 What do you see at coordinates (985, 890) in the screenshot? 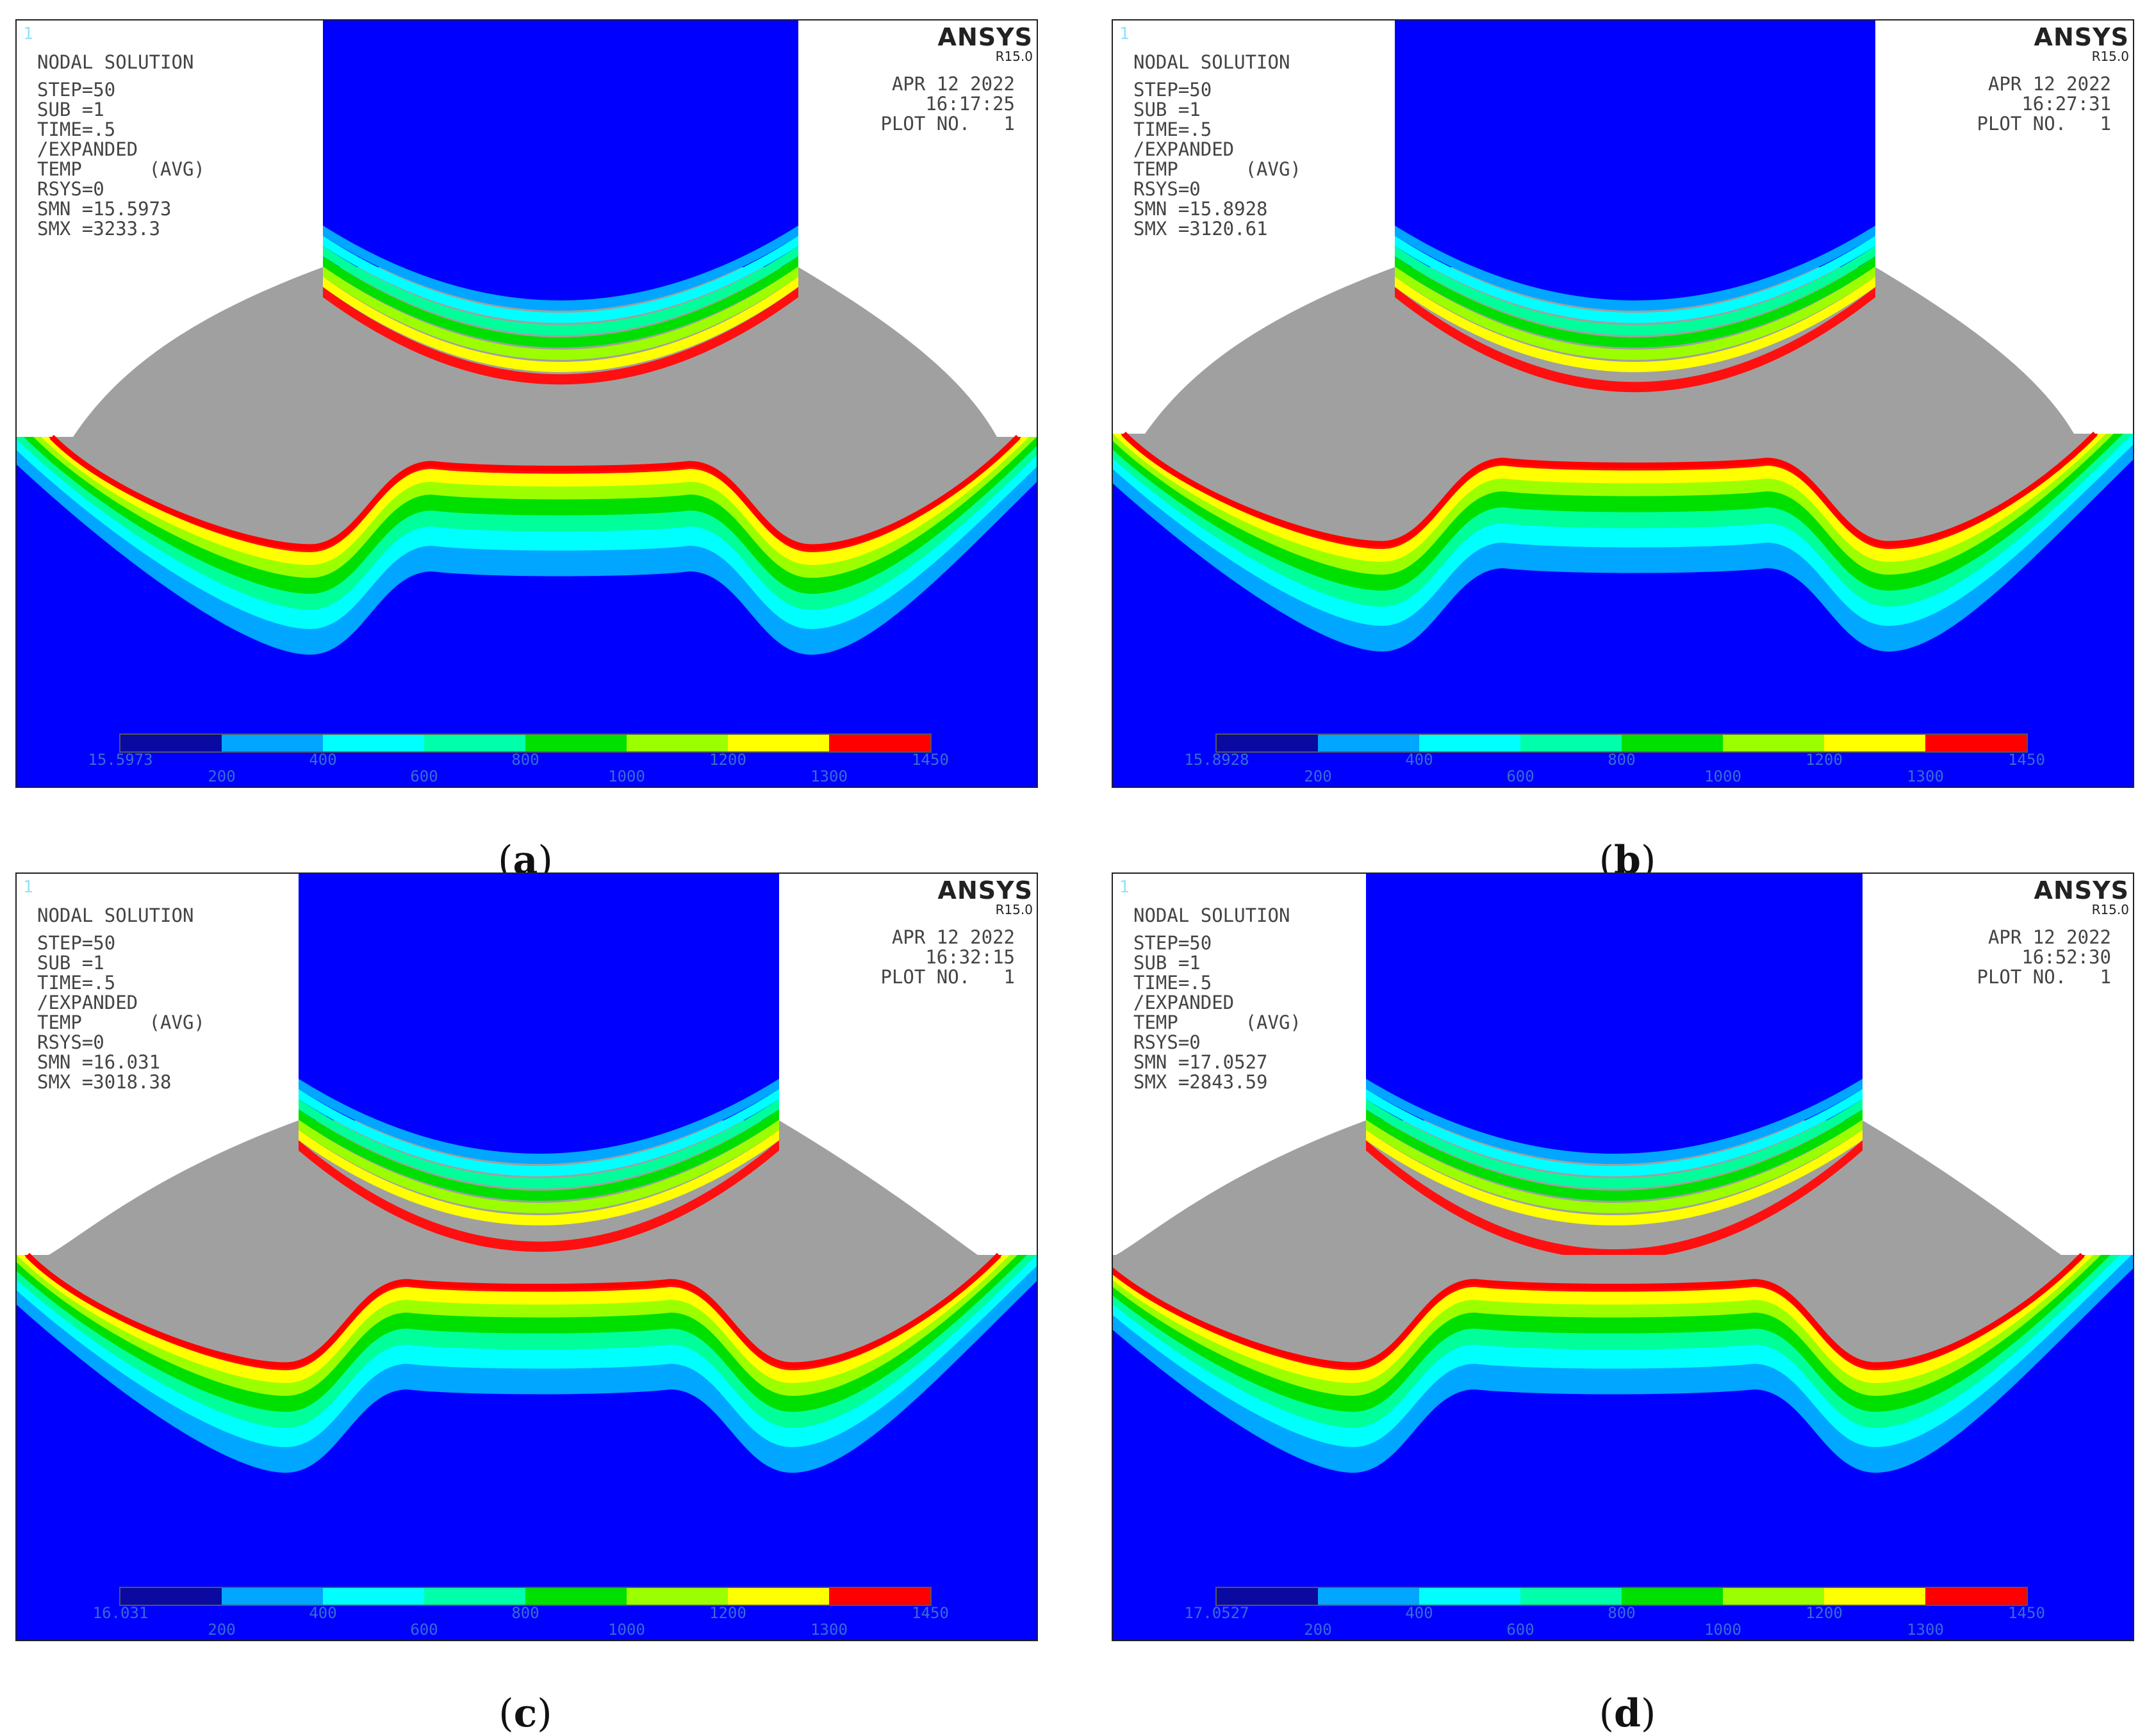
I see `brand-name: ANSYS` at bounding box center [985, 890].